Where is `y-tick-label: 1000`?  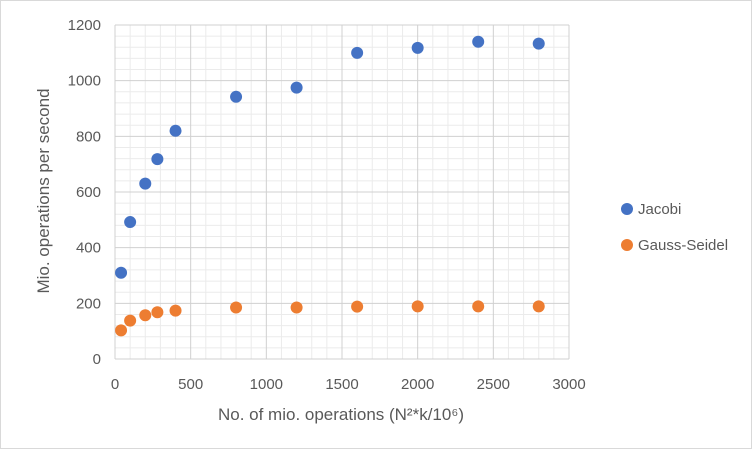
y-tick-label: 1000 is located at coordinates (84, 81).